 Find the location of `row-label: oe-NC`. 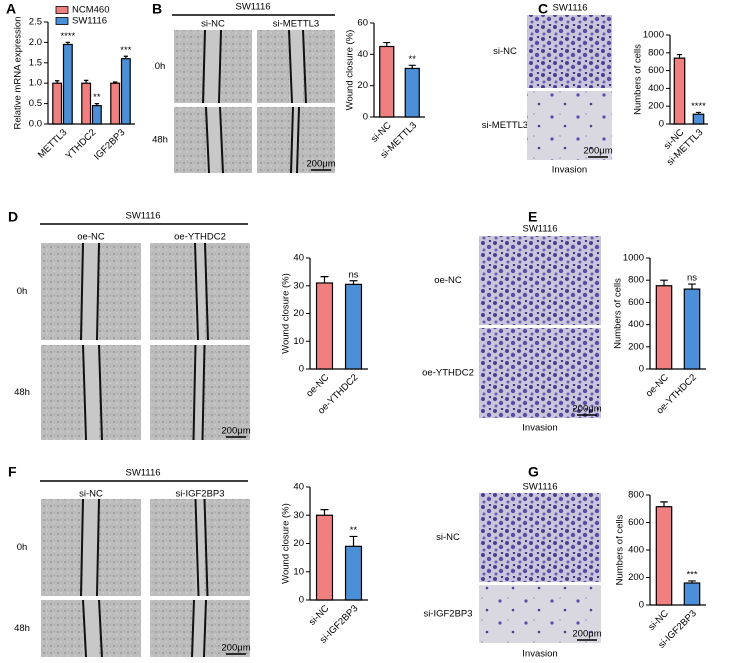

row-label: oe-NC is located at coordinates (448, 280).